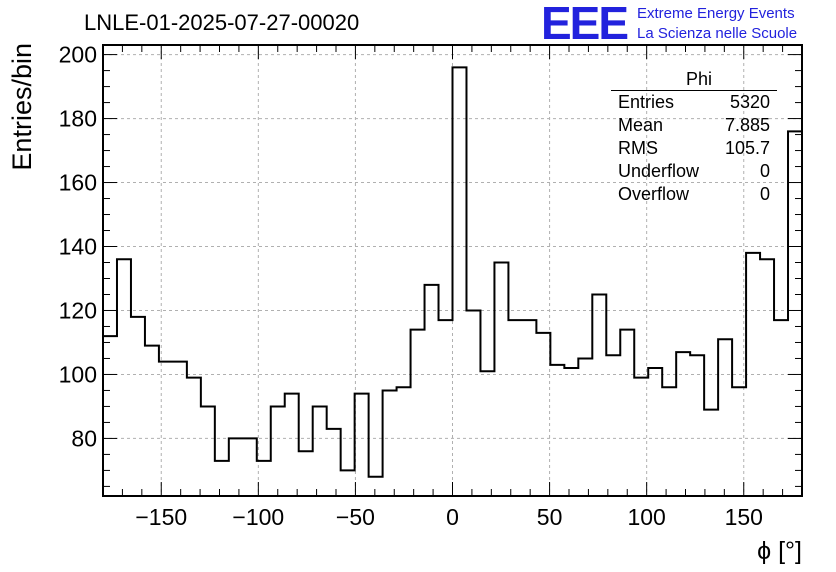 The width and height of the screenshot is (836, 572). Describe the element at coordinates (779, 551) in the screenshot. I see `x-axis-title: ϕ [°]` at that location.